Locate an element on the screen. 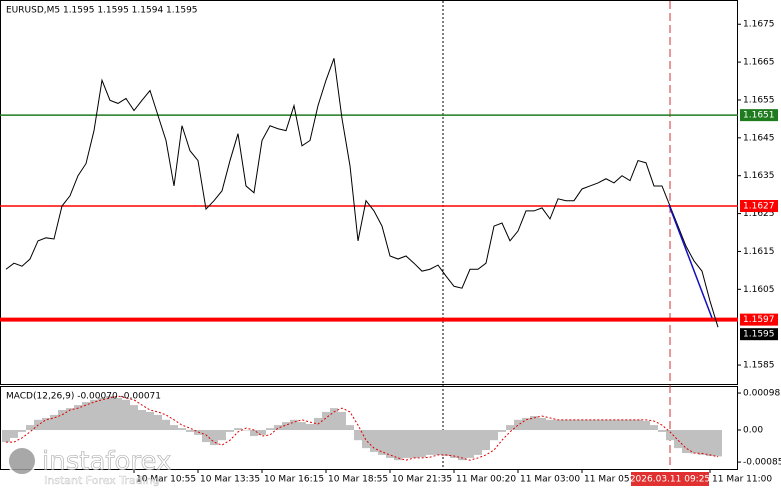  y-tick-label: 1.1655 is located at coordinates (759, 100).